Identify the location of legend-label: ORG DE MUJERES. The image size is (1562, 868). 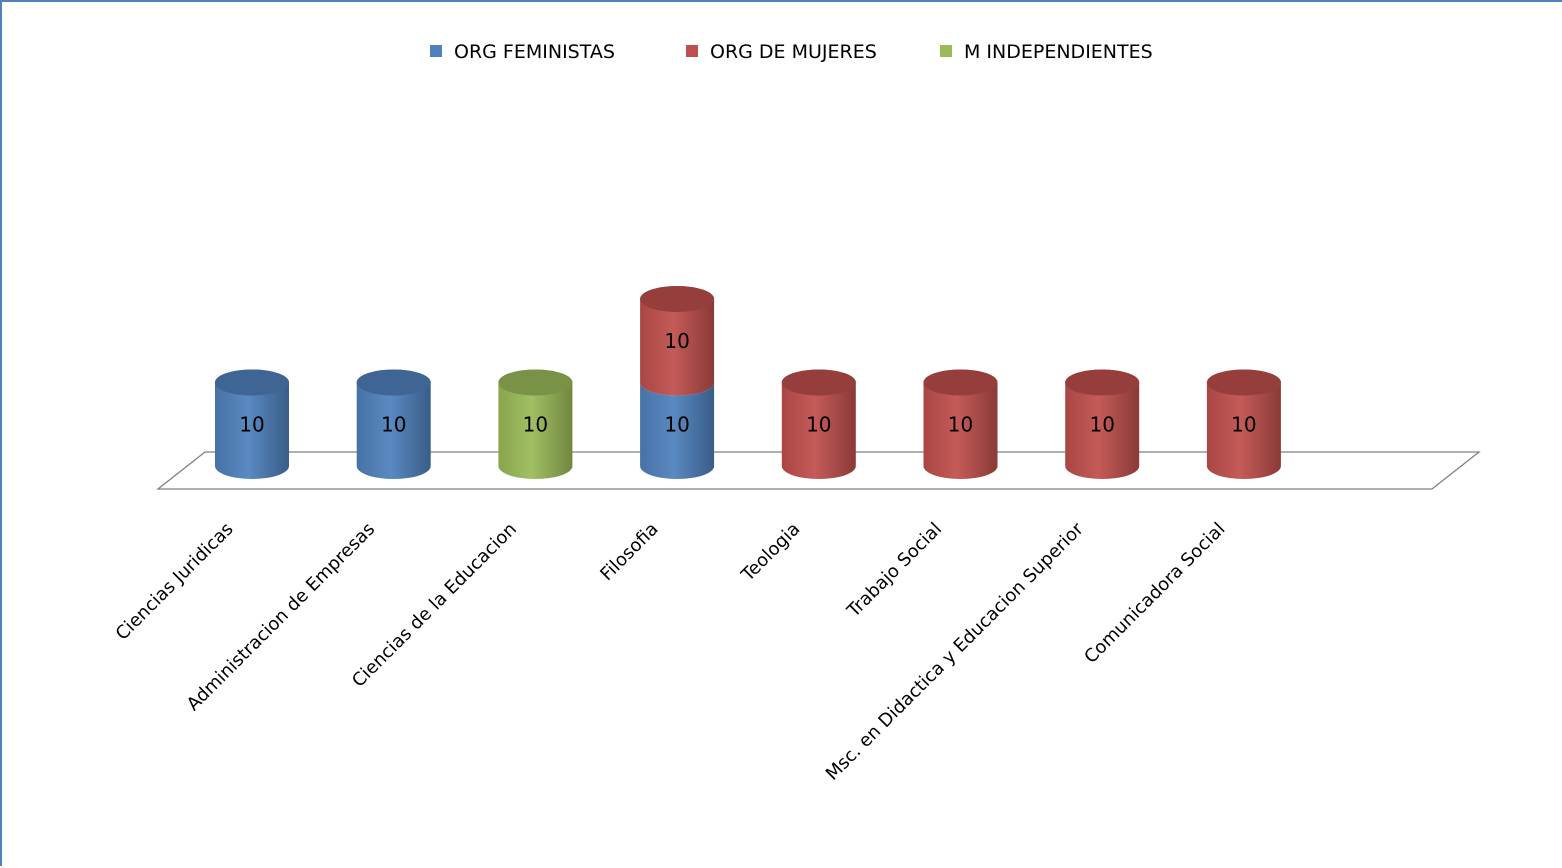
(793, 52).